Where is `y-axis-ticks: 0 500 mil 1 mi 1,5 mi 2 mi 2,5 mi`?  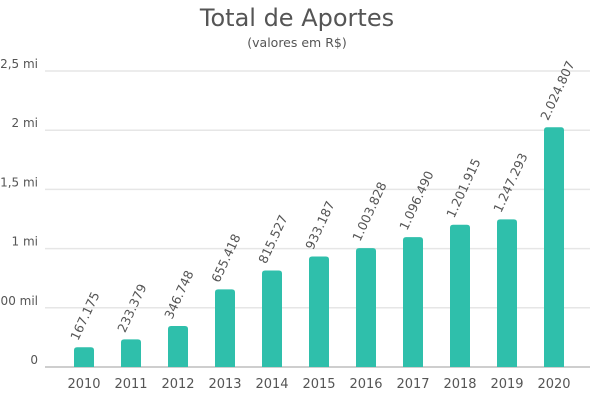 y-axis-ticks: 0 500 mil 1 mi 1,5 mi 2 mi 2,5 mi is located at coordinates (19, 212).